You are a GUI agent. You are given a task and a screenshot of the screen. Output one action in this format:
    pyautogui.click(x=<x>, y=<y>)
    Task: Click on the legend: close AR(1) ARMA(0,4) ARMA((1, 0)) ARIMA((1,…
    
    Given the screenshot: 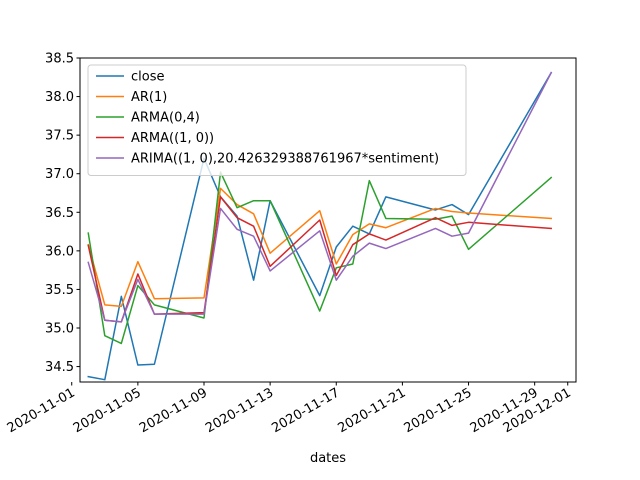 What is the action you would take?
    pyautogui.click(x=277, y=120)
    